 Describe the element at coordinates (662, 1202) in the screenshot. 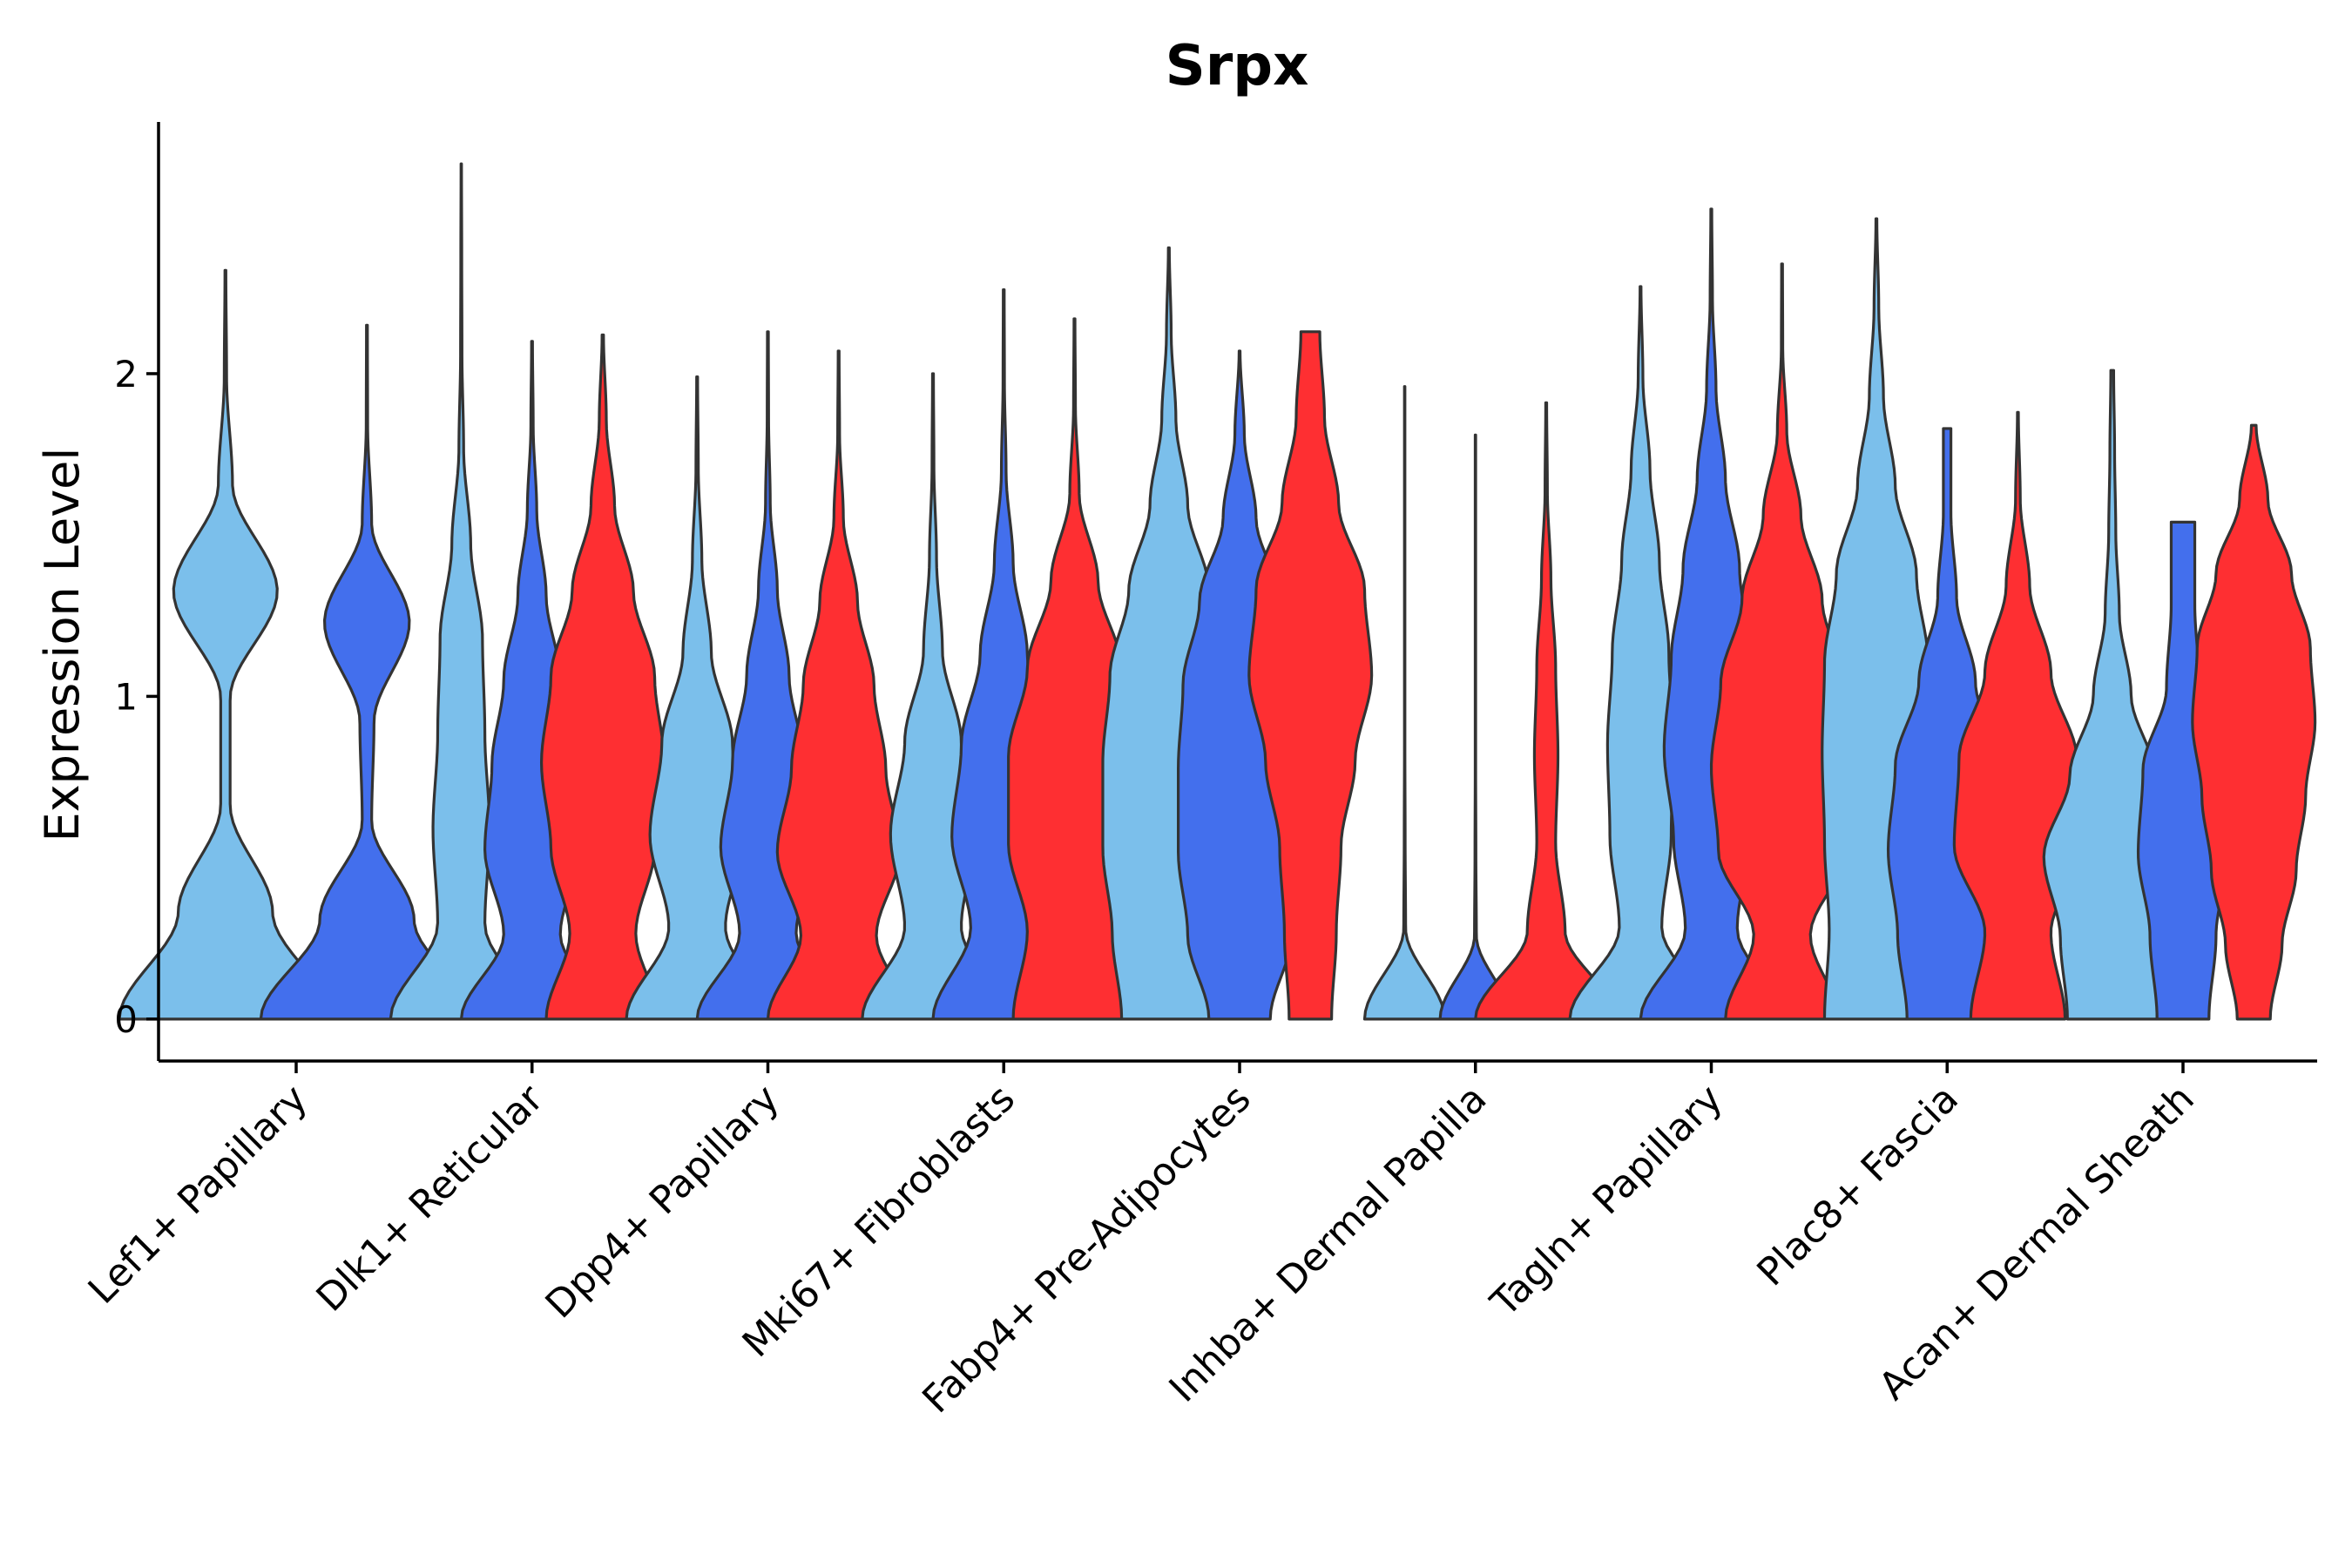

I see `x-tick-label: Dpp4+ Papillary` at that location.